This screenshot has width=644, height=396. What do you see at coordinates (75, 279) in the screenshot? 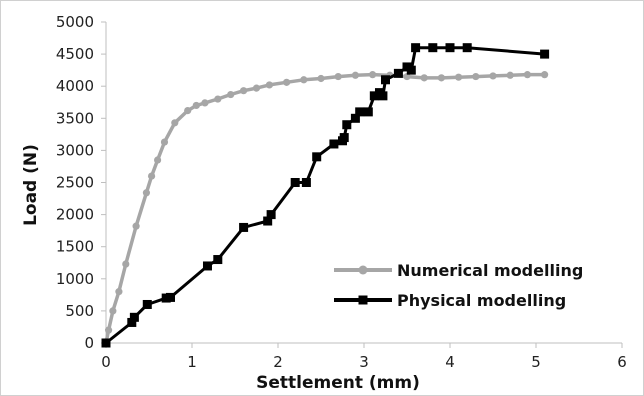
I see `y-tick-label: 1000` at bounding box center [75, 279].